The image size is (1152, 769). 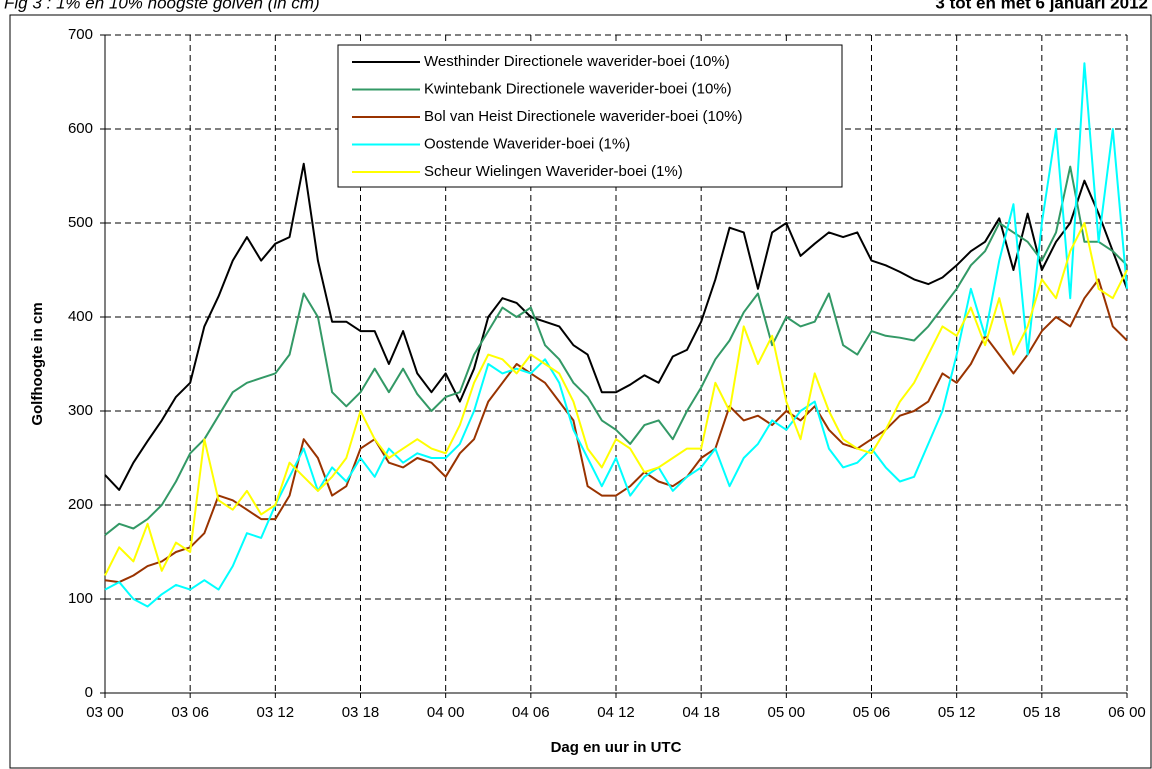 What do you see at coordinates (80, 410) in the screenshot?
I see `y-tick-label: 300` at bounding box center [80, 410].